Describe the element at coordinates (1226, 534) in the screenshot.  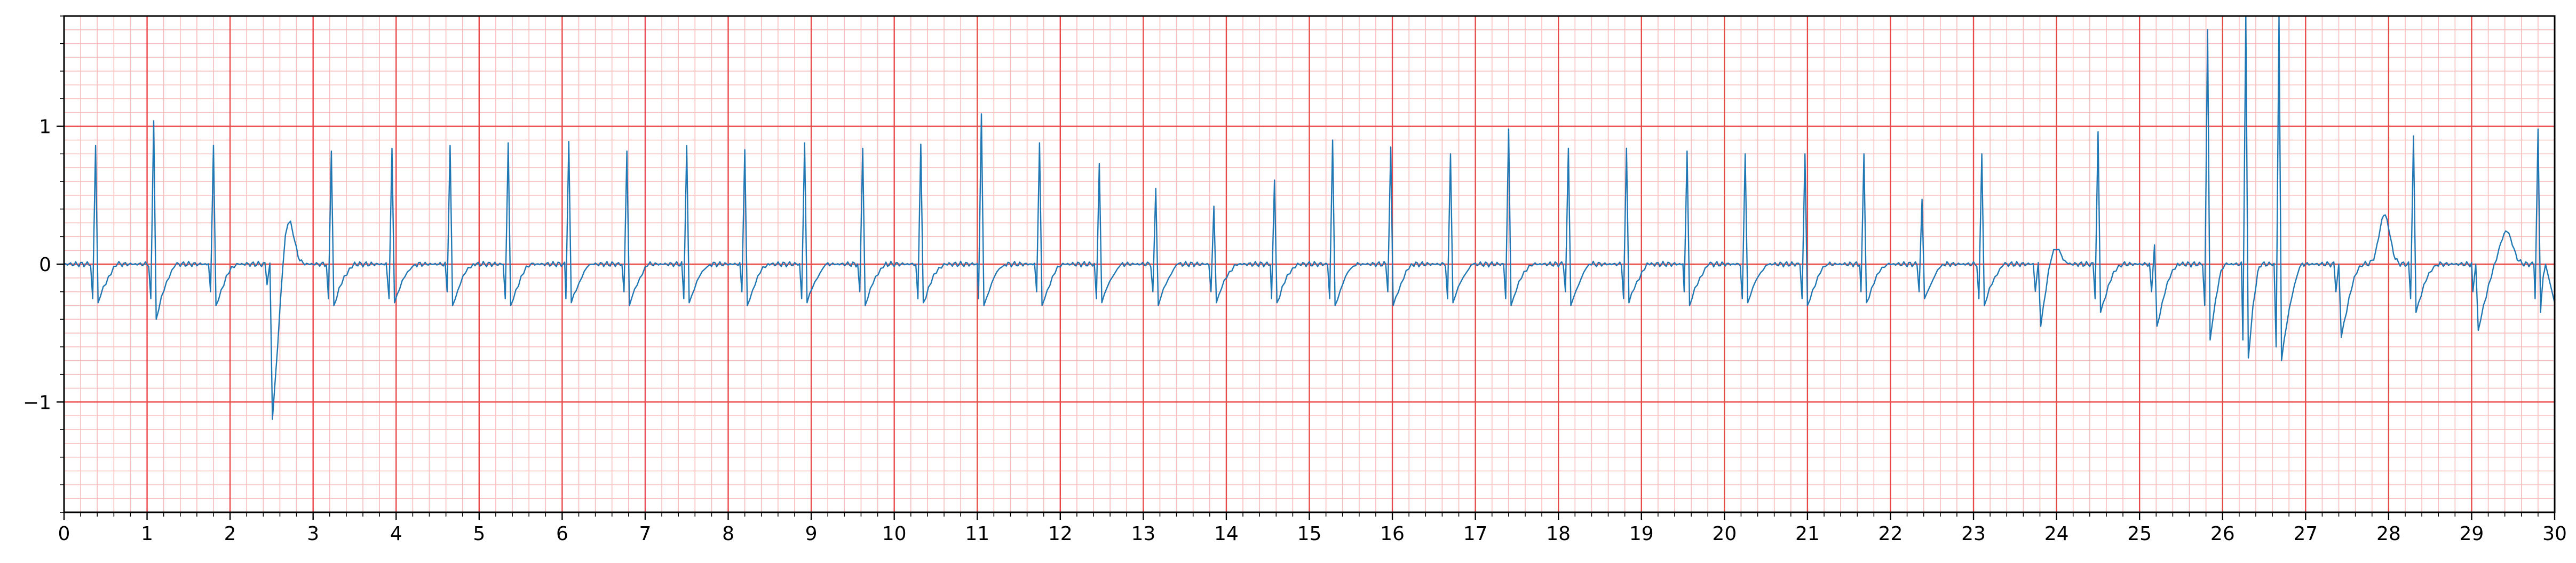
I see `x-tick-label: 14` at that location.